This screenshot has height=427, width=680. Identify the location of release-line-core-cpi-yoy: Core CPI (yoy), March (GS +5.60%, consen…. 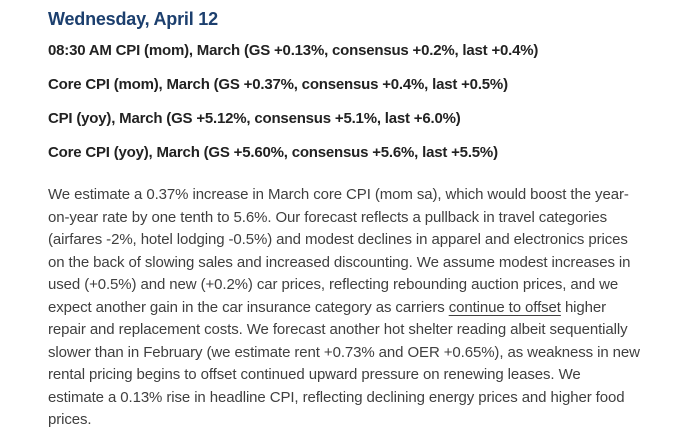
(273, 152).